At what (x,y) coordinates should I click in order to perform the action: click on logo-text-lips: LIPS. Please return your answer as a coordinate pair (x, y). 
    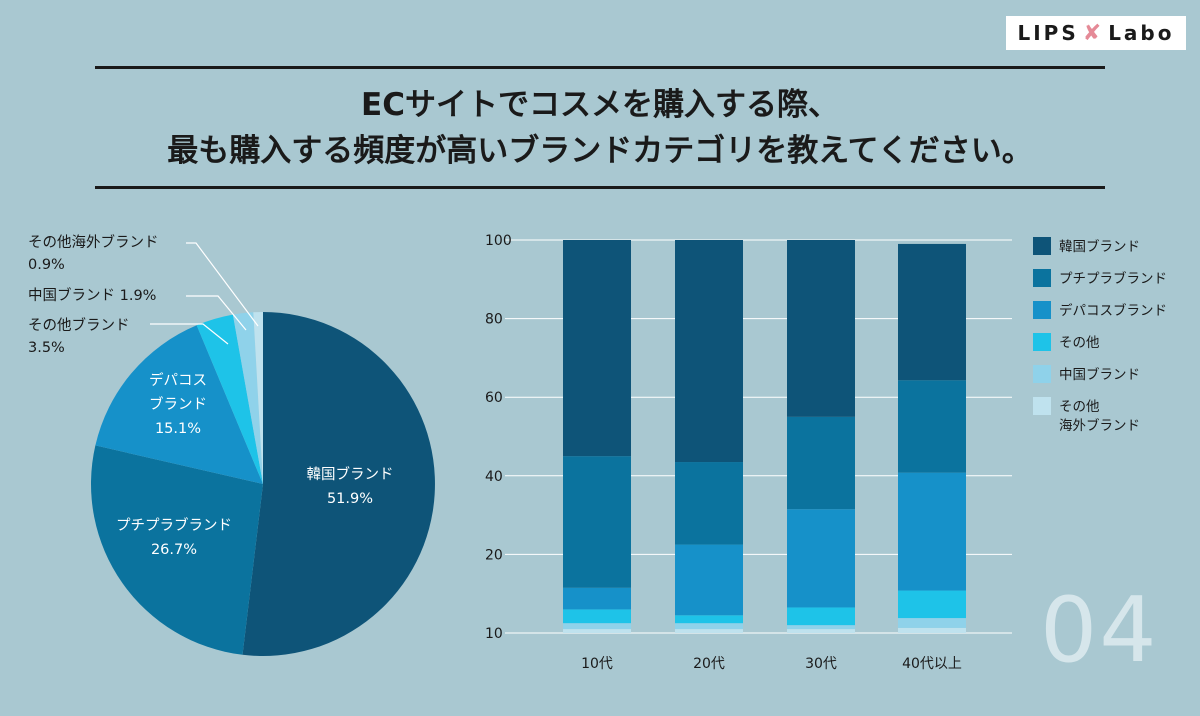
    Looking at the image, I should click on (1048, 33).